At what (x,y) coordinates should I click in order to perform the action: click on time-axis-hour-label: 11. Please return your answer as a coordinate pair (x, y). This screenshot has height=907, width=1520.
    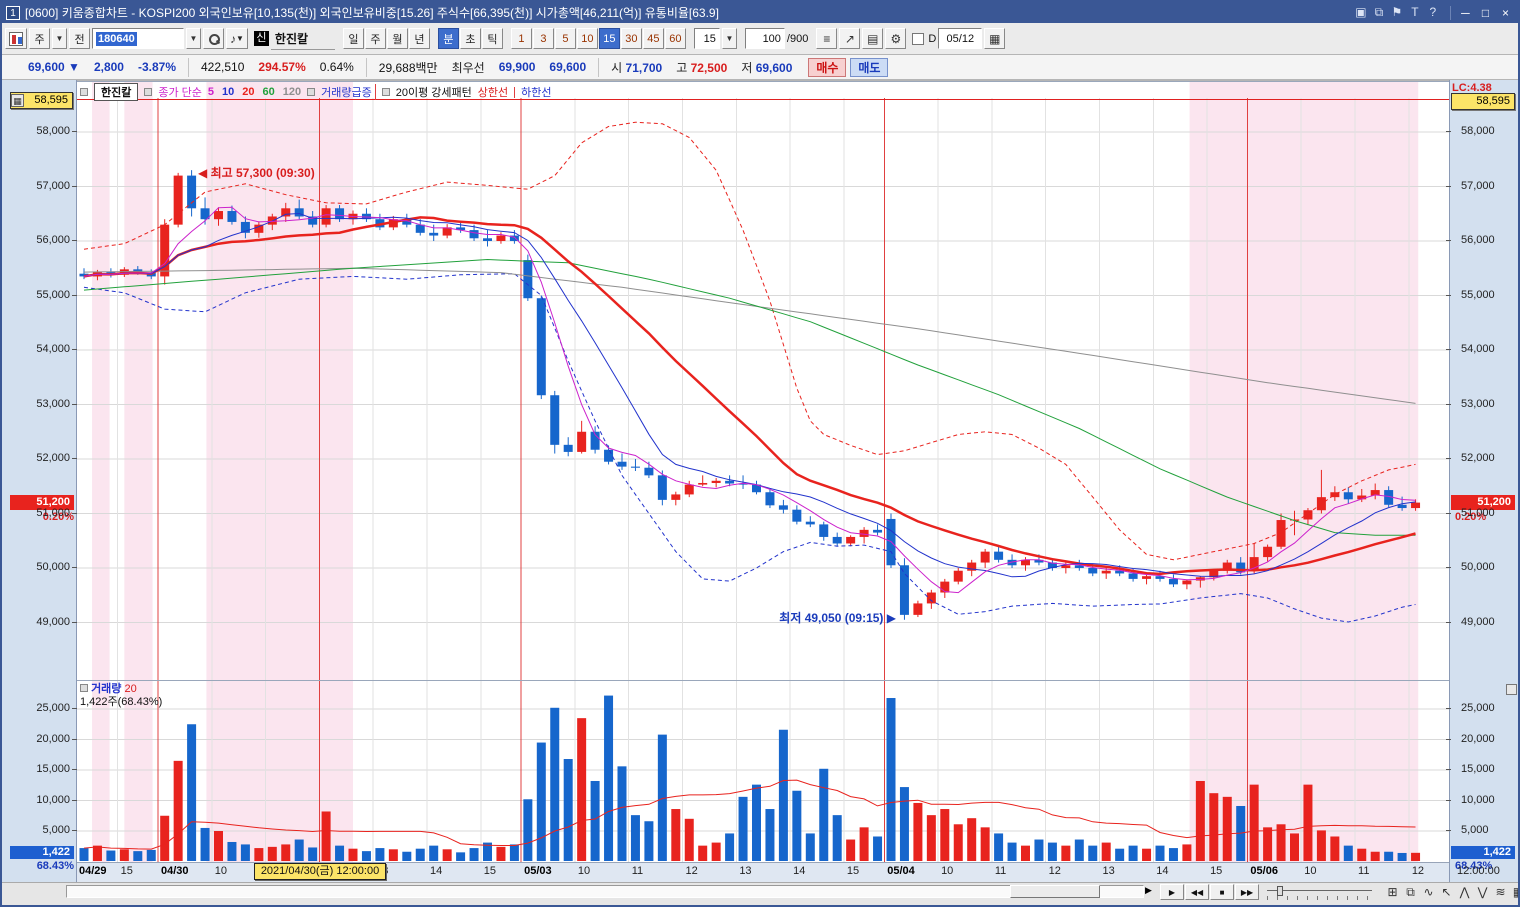
    Looking at the image, I should click on (1364, 871).